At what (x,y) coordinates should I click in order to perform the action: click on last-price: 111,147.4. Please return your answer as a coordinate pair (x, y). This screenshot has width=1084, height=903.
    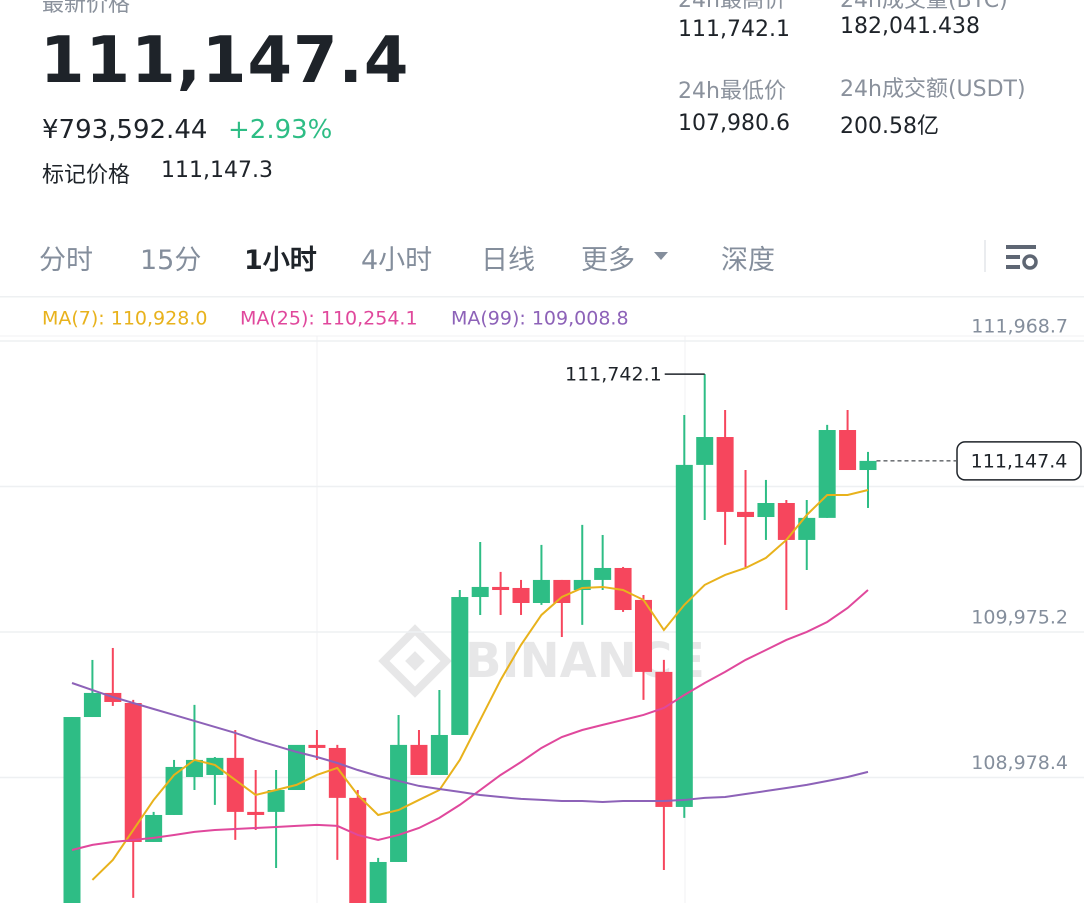
    Looking at the image, I should click on (225, 61).